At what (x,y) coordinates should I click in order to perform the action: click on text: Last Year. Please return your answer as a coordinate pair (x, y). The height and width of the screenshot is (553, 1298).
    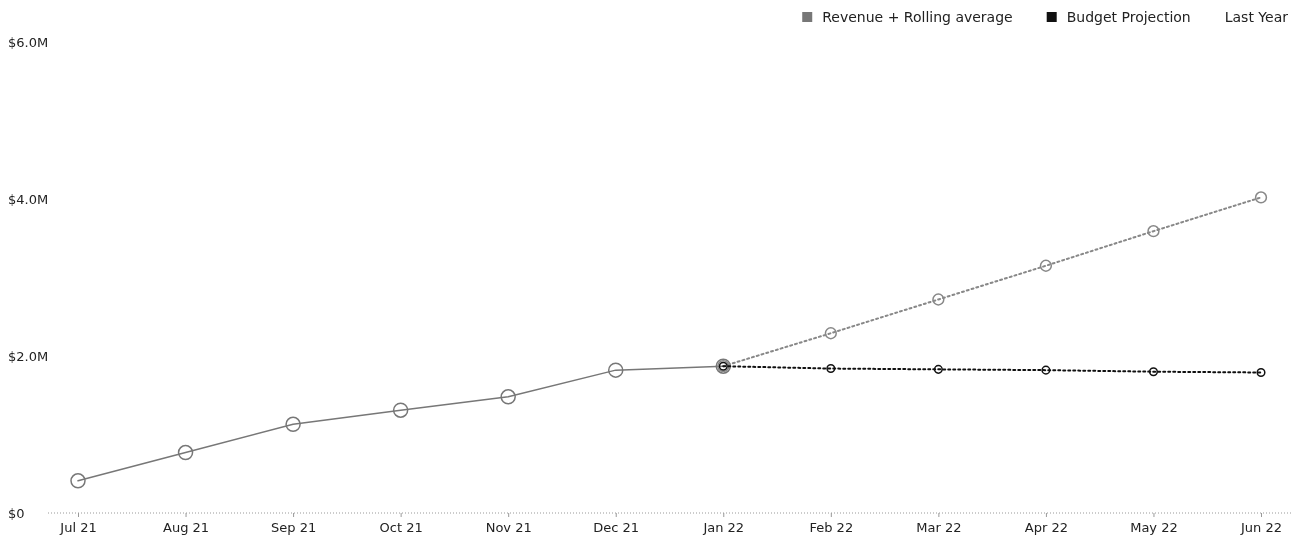
    Looking at the image, I should click on (1256, 17).